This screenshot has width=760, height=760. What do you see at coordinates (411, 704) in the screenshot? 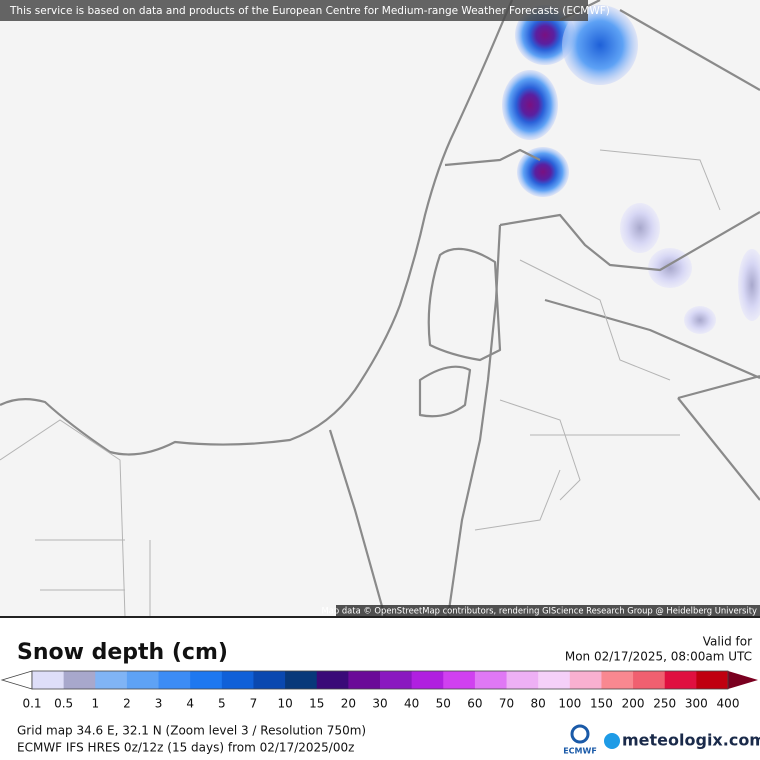
I see `legend-label: 40` at bounding box center [411, 704].